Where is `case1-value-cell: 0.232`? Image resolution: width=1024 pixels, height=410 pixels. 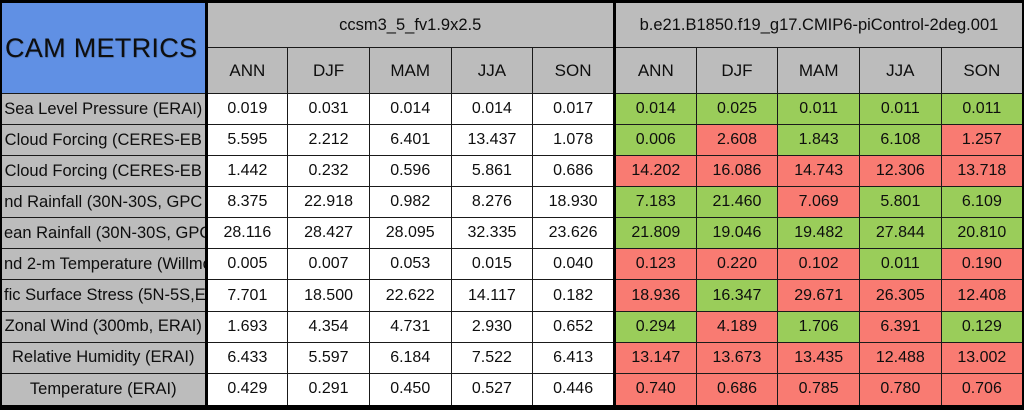
case1-value-cell: 0.232 is located at coordinates (328, 171).